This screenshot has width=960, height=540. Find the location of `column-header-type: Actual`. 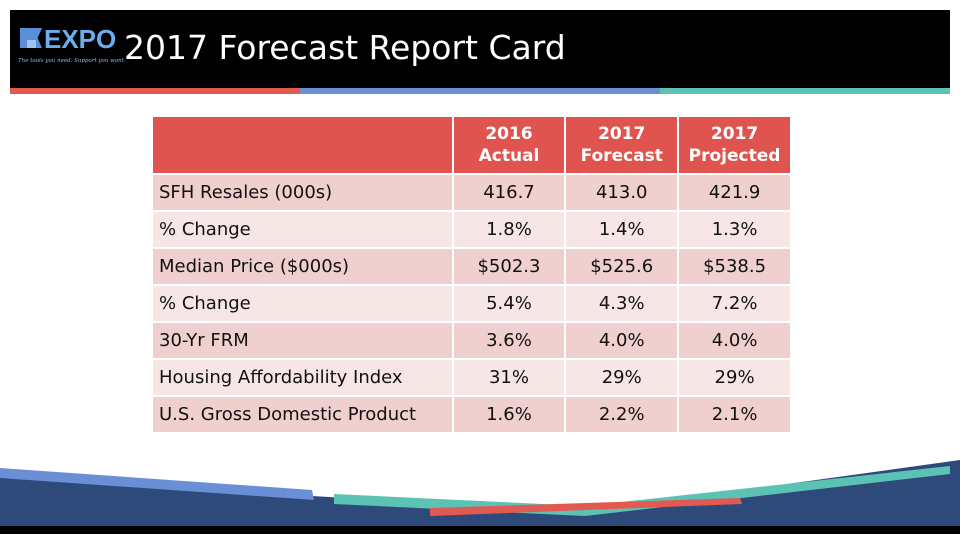

column-header-type: Actual is located at coordinates (509, 156).